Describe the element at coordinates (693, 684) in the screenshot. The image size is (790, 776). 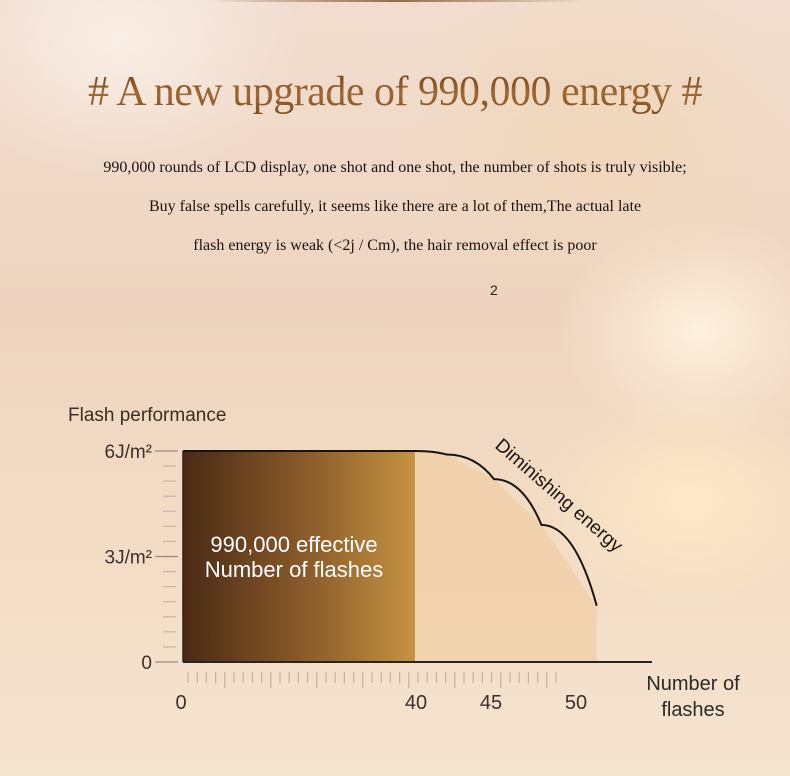
I see `x-axis-title-line-1: Number of` at that location.